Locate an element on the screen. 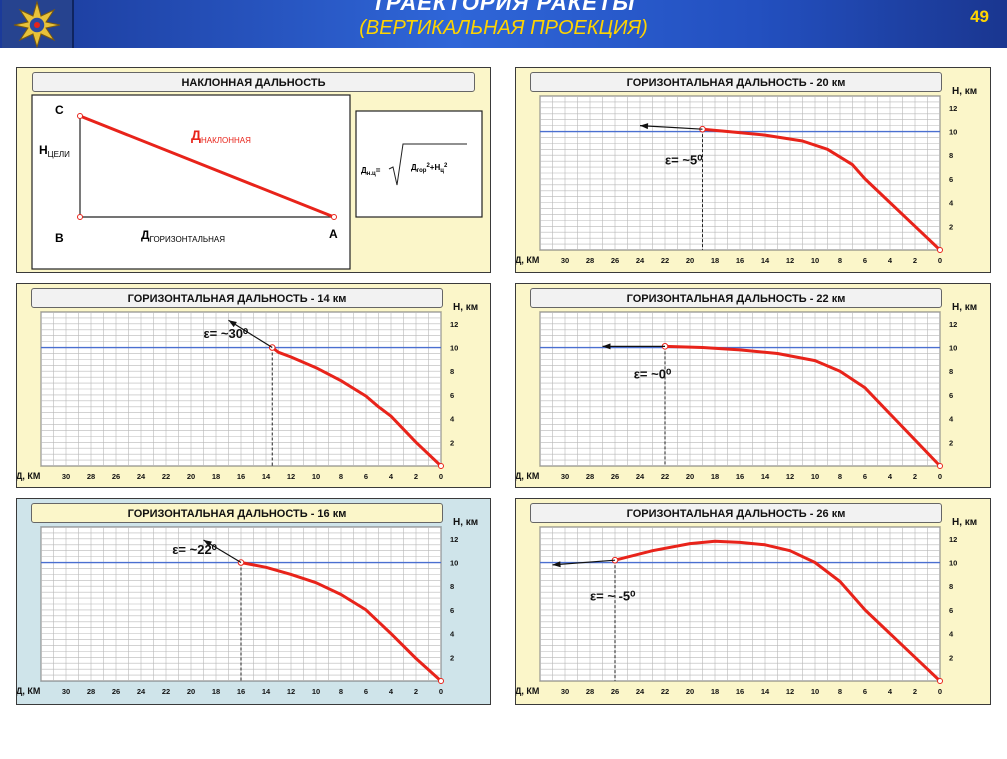 Image resolution: width=1007 pixels, height=759 pixels. vertex-a-dot is located at coordinates (334, 217).